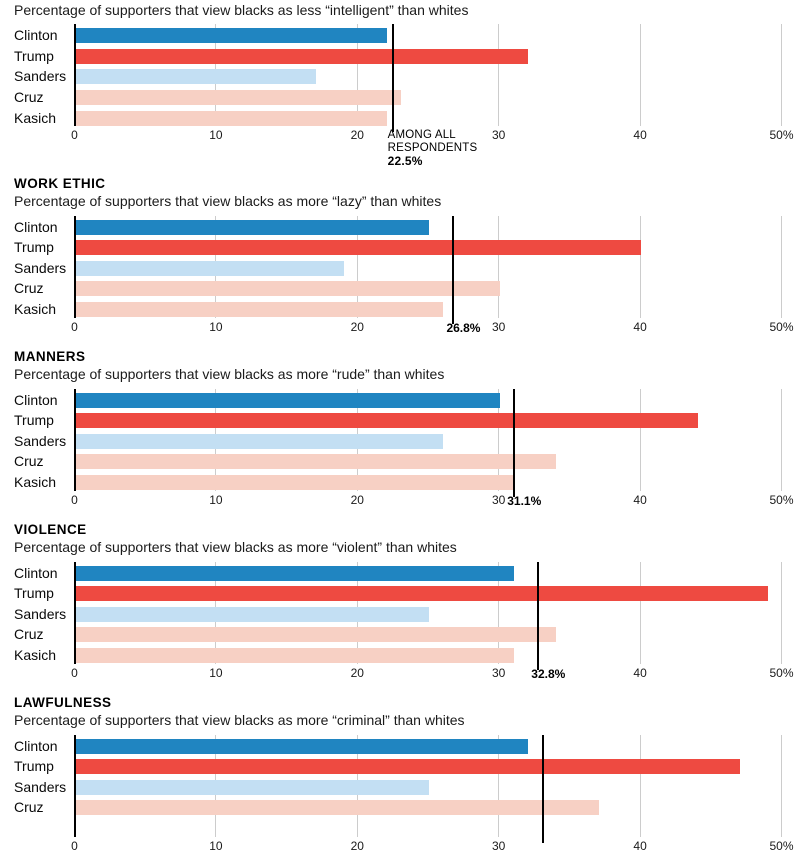  What do you see at coordinates (50, 356) in the screenshot?
I see `section-header: MANNERS` at bounding box center [50, 356].